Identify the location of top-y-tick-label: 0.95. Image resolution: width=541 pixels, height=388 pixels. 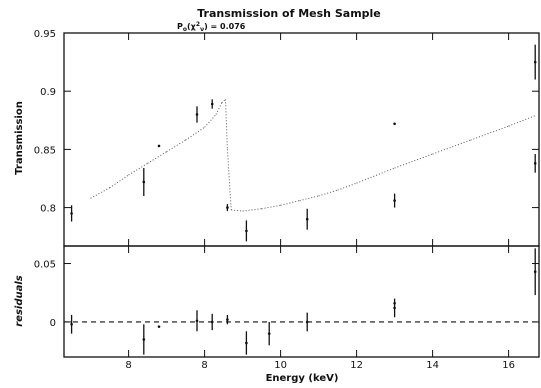
(45, 34).